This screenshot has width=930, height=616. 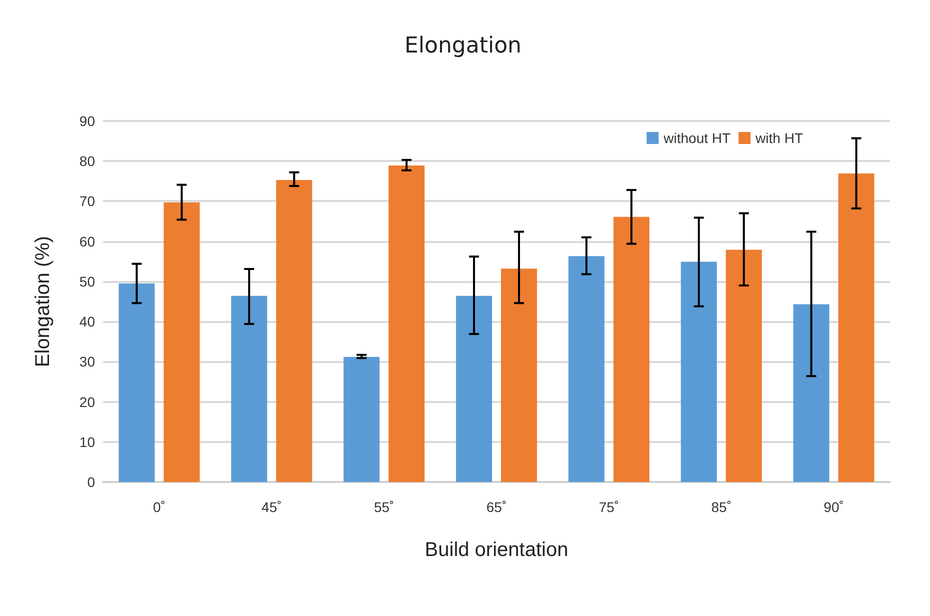 I want to click on x-tick-label: 0˚, so click(x=159, y=507).